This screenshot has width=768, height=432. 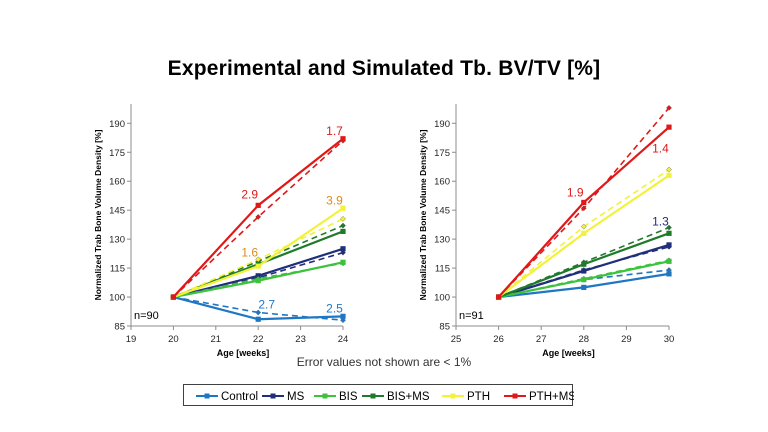 I want to click on legend-label-bis-plus-ms: BIS+MS, so click(x=408, y=397).